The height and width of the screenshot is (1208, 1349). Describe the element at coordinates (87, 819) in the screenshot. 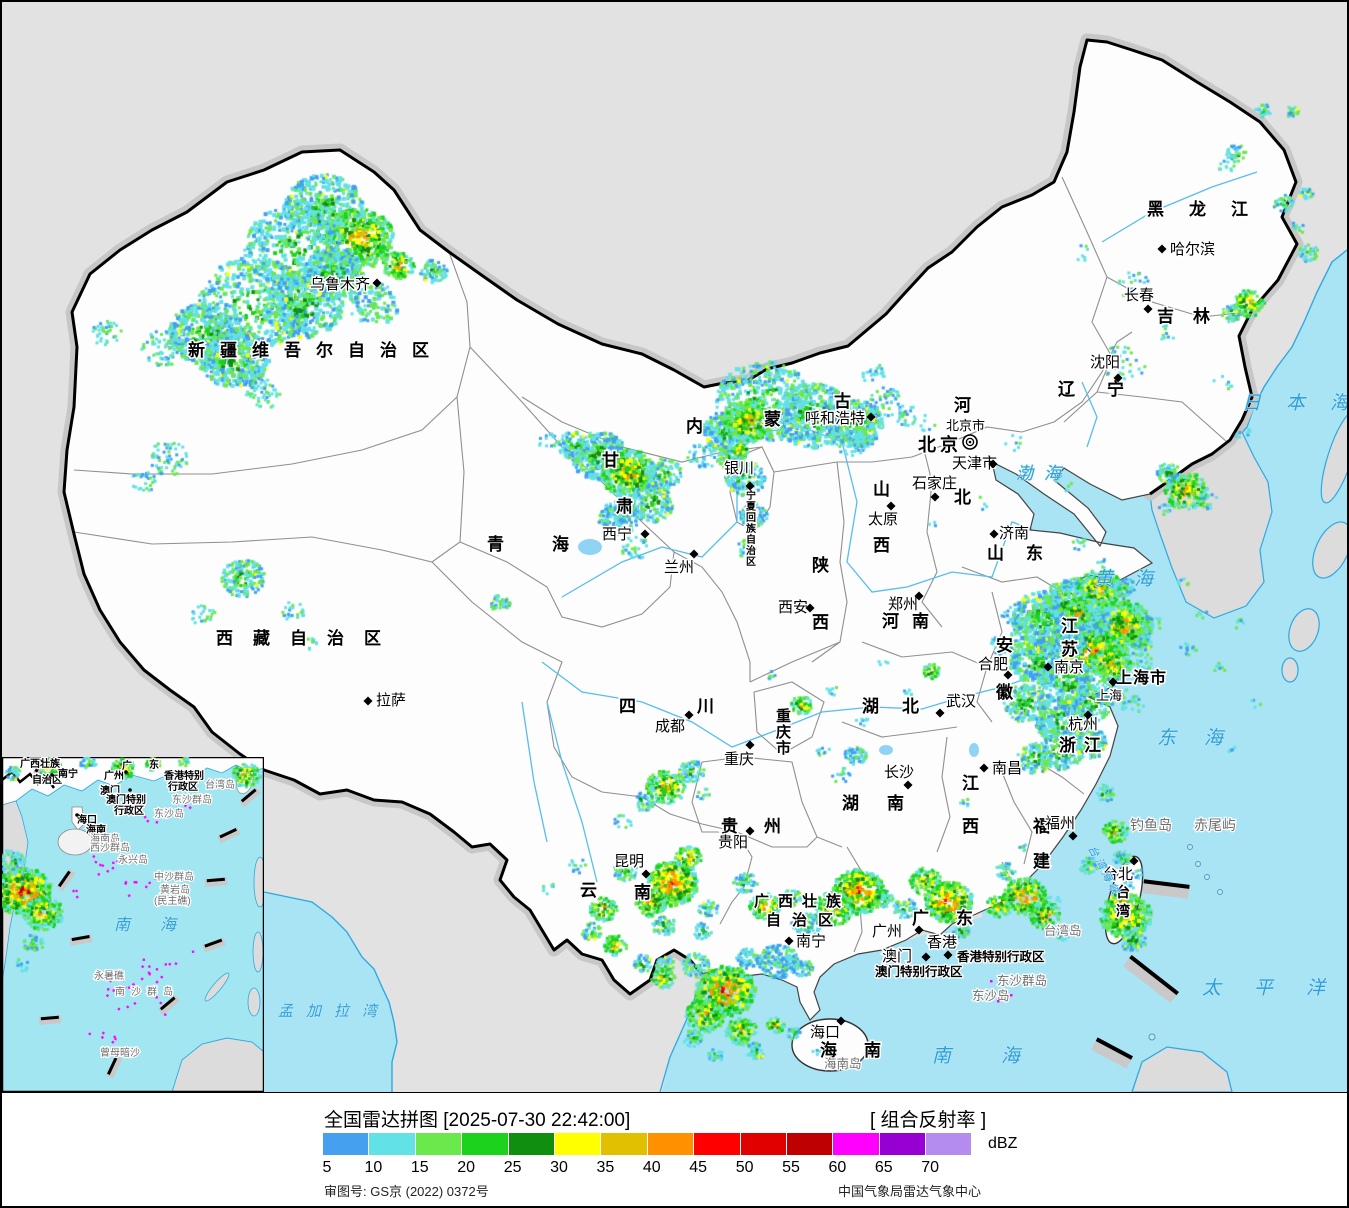

I see `inset-label: 海口` at that location.